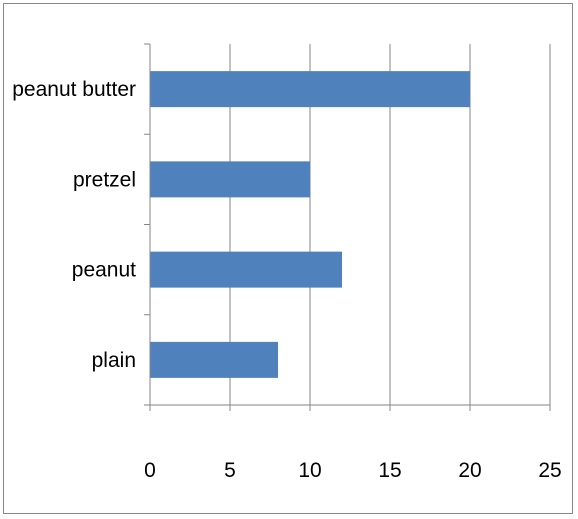 The image size is (578, 519). Describe the element at coordinates (74, 89) in the screenshot. I see `y-tick-label: peanut butter` at that location.